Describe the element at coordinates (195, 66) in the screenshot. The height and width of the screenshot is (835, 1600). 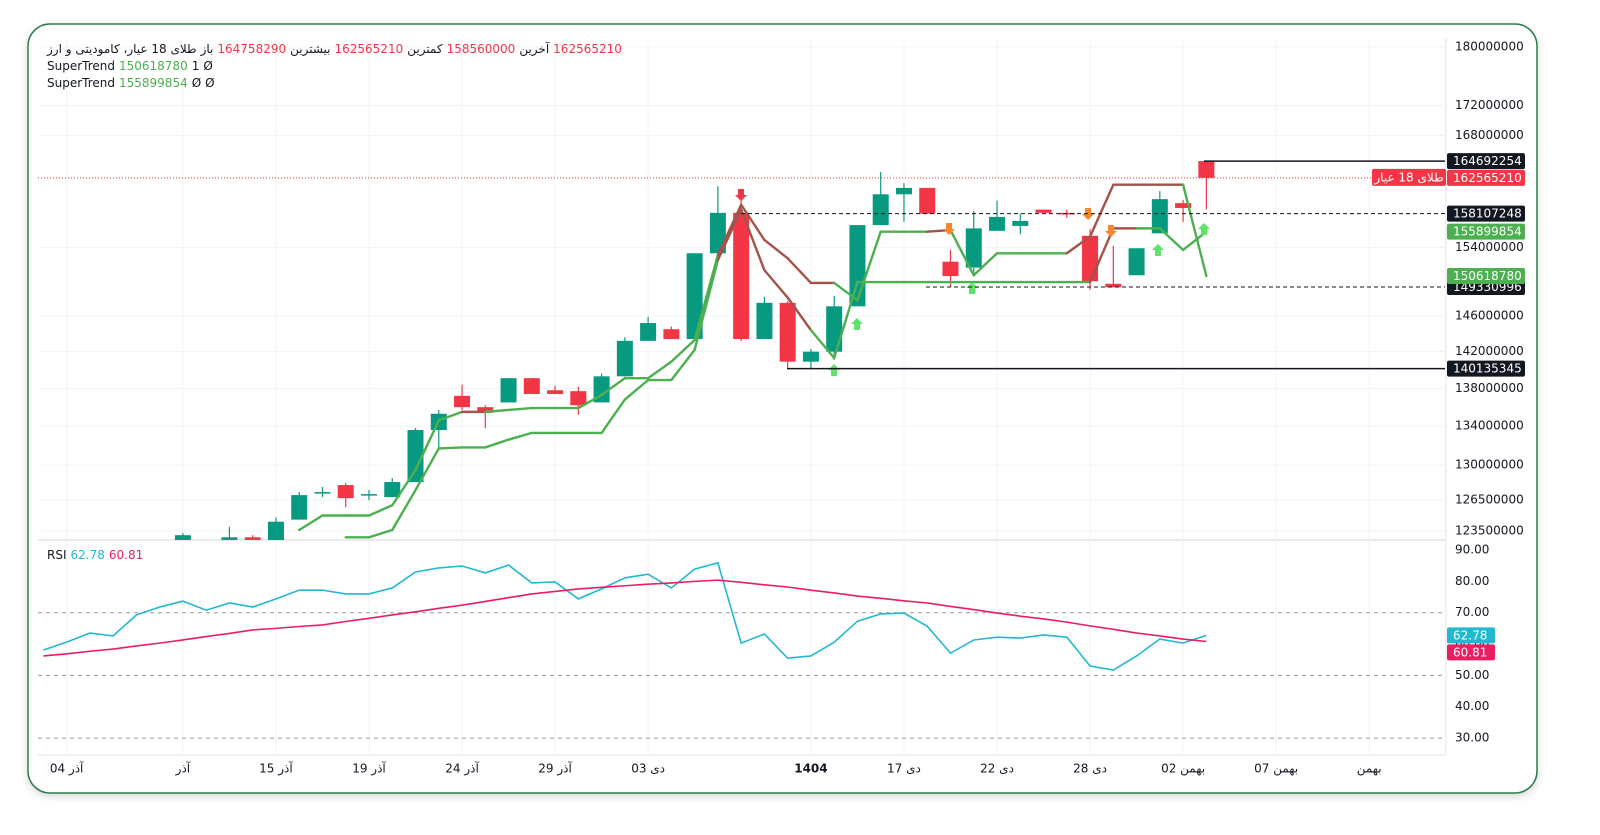
I see `legend-param: 1` at that location.